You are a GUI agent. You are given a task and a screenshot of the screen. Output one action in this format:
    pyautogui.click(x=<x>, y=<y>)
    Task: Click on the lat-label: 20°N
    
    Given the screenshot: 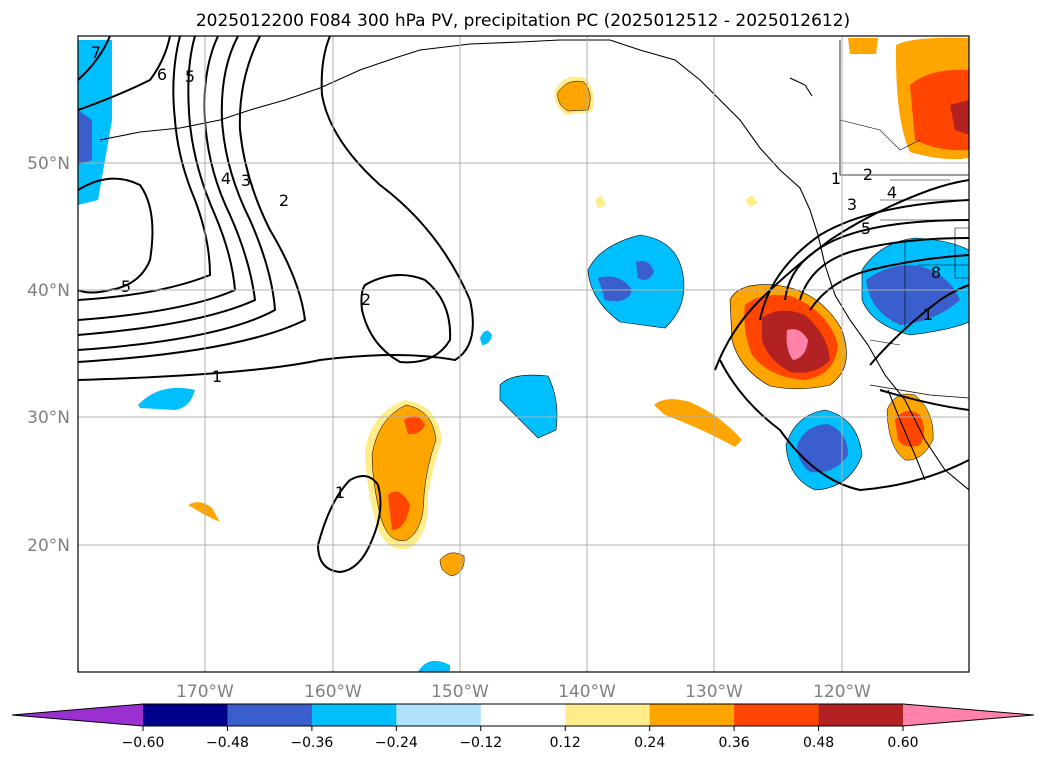 What is the action you would take?
    pyautogui.click(x=48, y=546)
    